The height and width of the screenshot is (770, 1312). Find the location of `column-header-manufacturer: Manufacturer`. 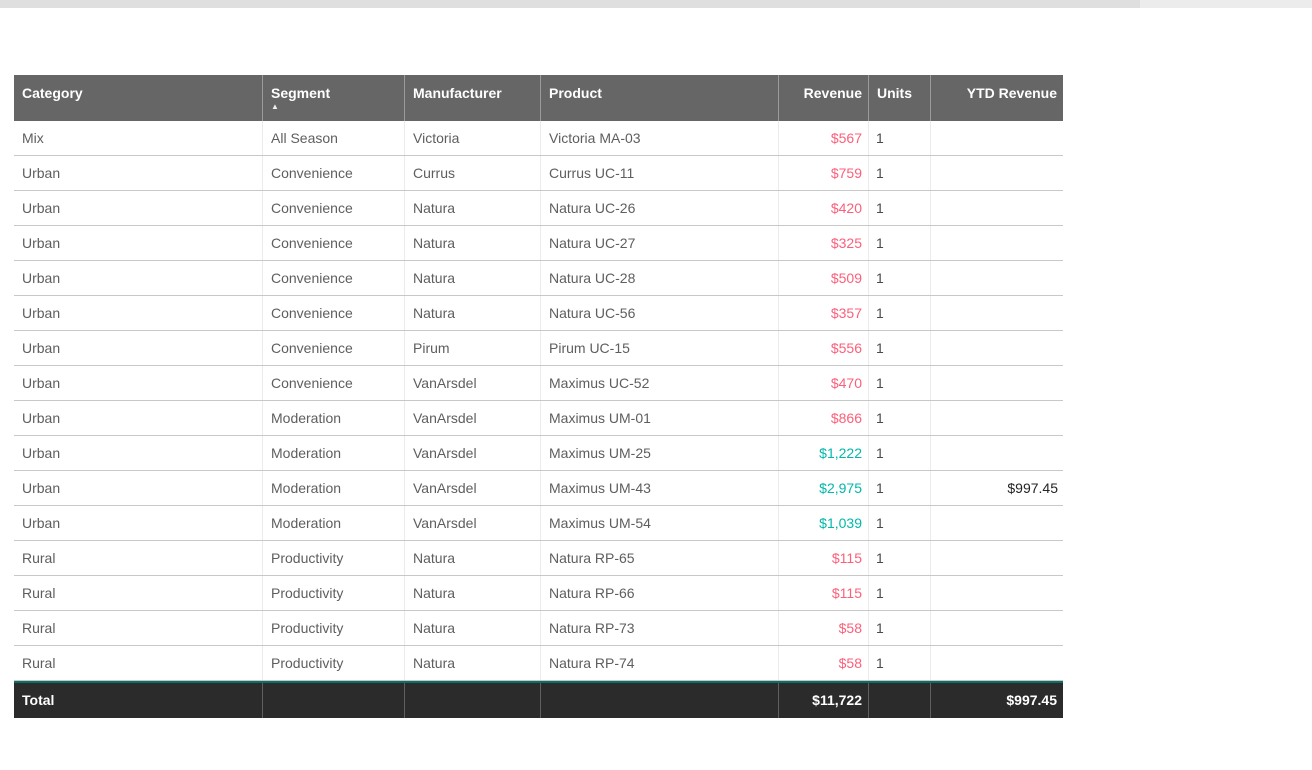

column-header-manufacturer: Manufacturer is located at coordinates (472, 98).